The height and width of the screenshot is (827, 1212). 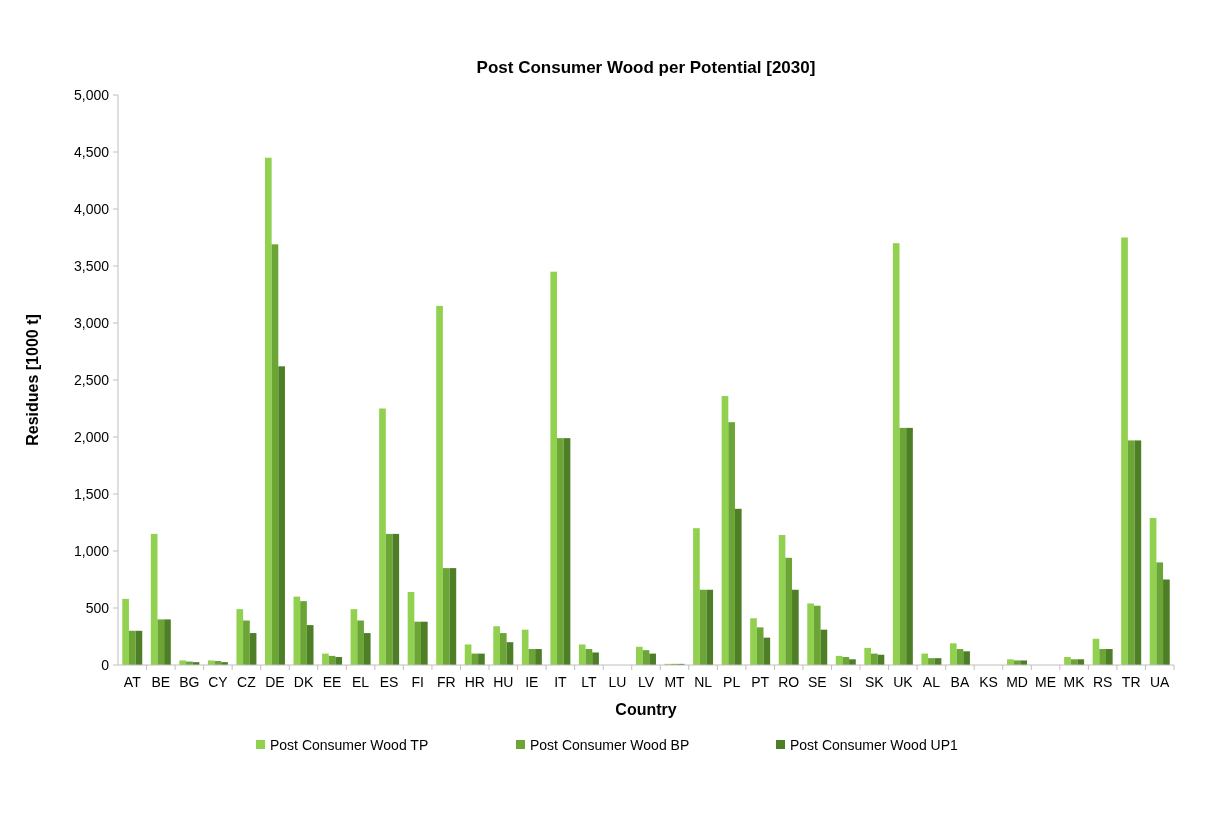 I want to click on x-tick-label: KS, so click(x=988, y=682).